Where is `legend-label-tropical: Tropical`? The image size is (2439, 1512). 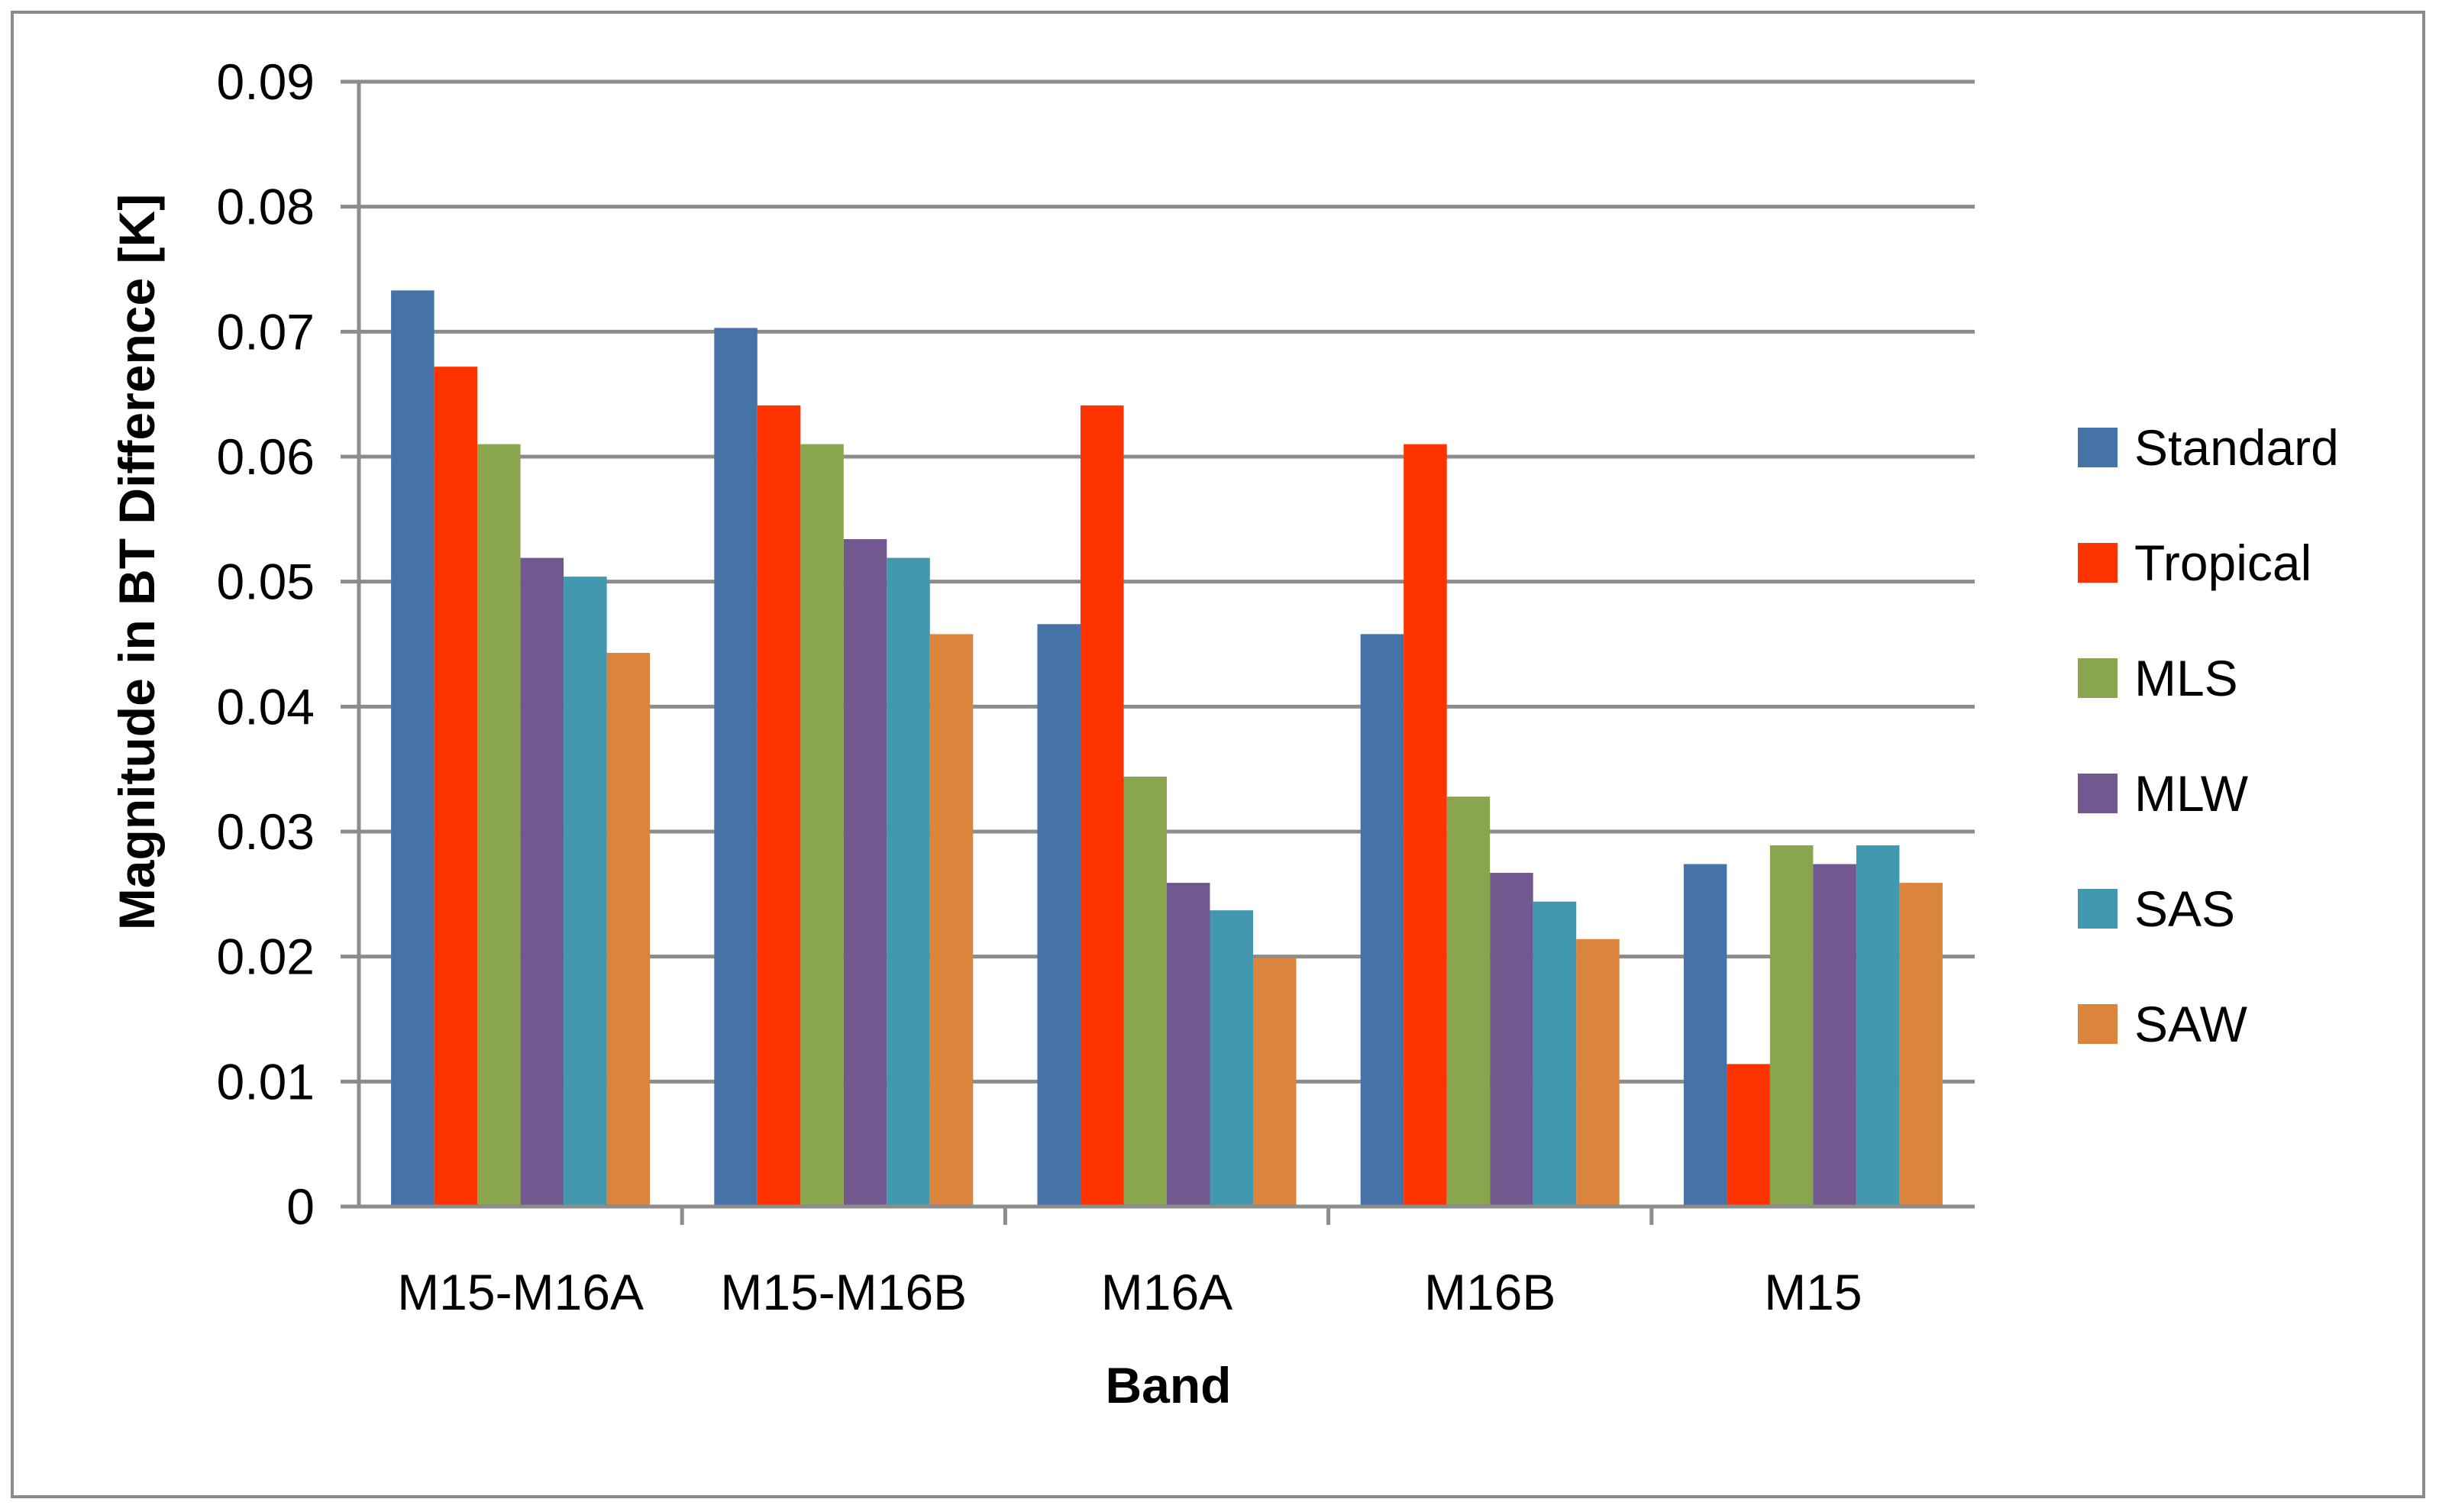 legend-label-tropical: Tropical is located at coordinates (2222, 563).